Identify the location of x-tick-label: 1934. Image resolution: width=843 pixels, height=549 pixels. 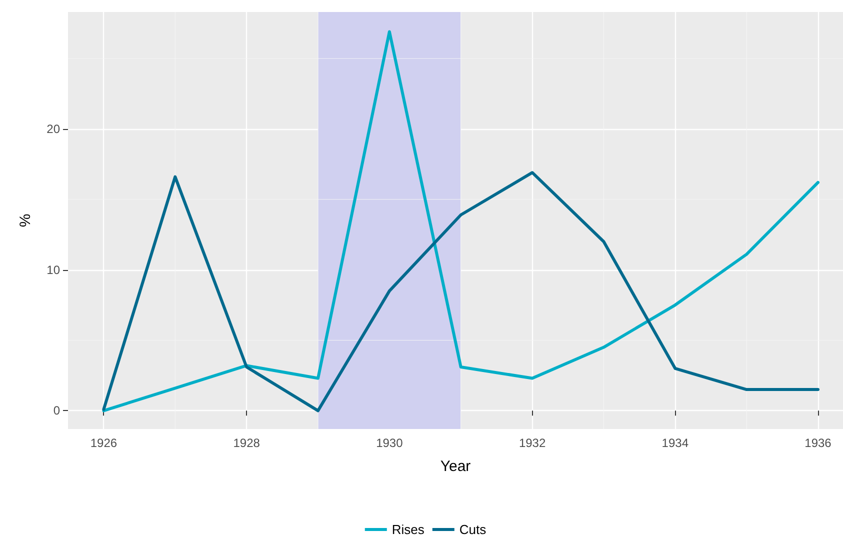
(675, 443).